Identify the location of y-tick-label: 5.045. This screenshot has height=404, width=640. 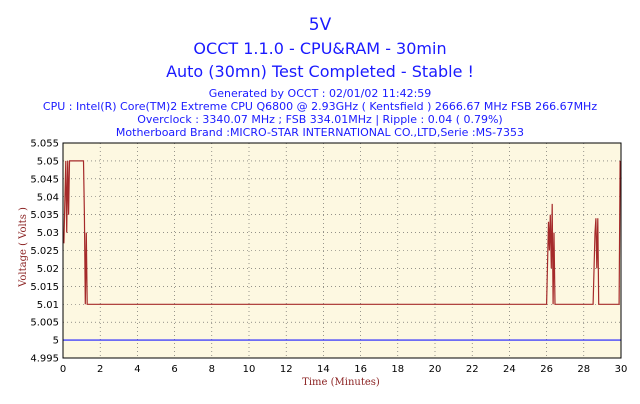
(44, 179).